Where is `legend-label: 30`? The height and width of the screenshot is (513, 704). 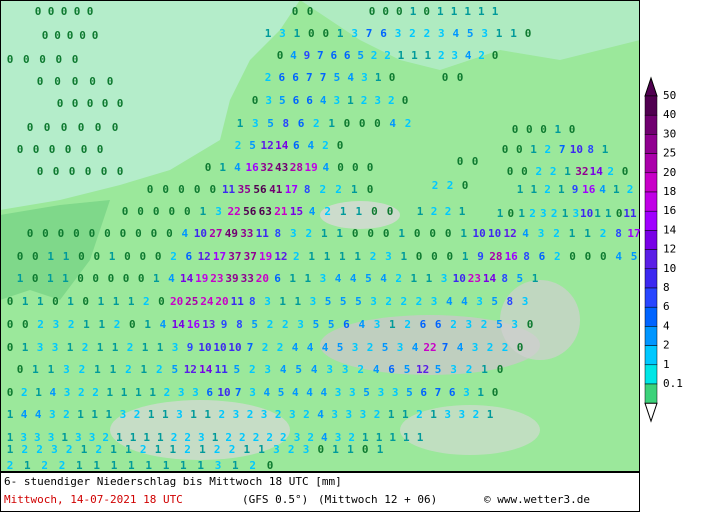
legend-label: 30 is located at coordinates (669, 133).